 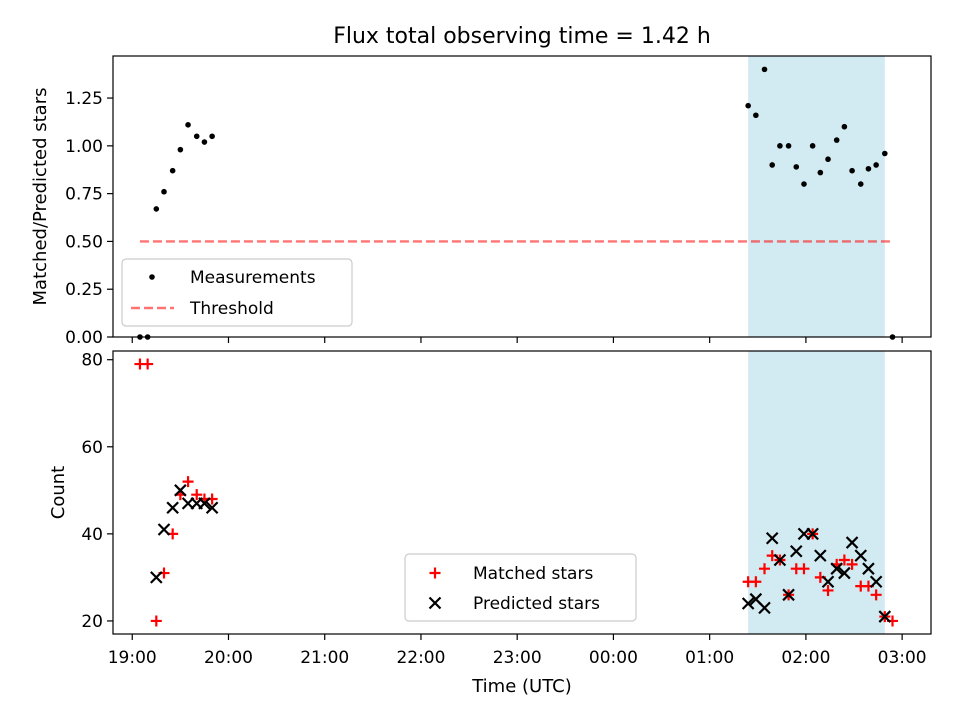 I want to click on y-axis-label: Count, so click(x=58, y=492).